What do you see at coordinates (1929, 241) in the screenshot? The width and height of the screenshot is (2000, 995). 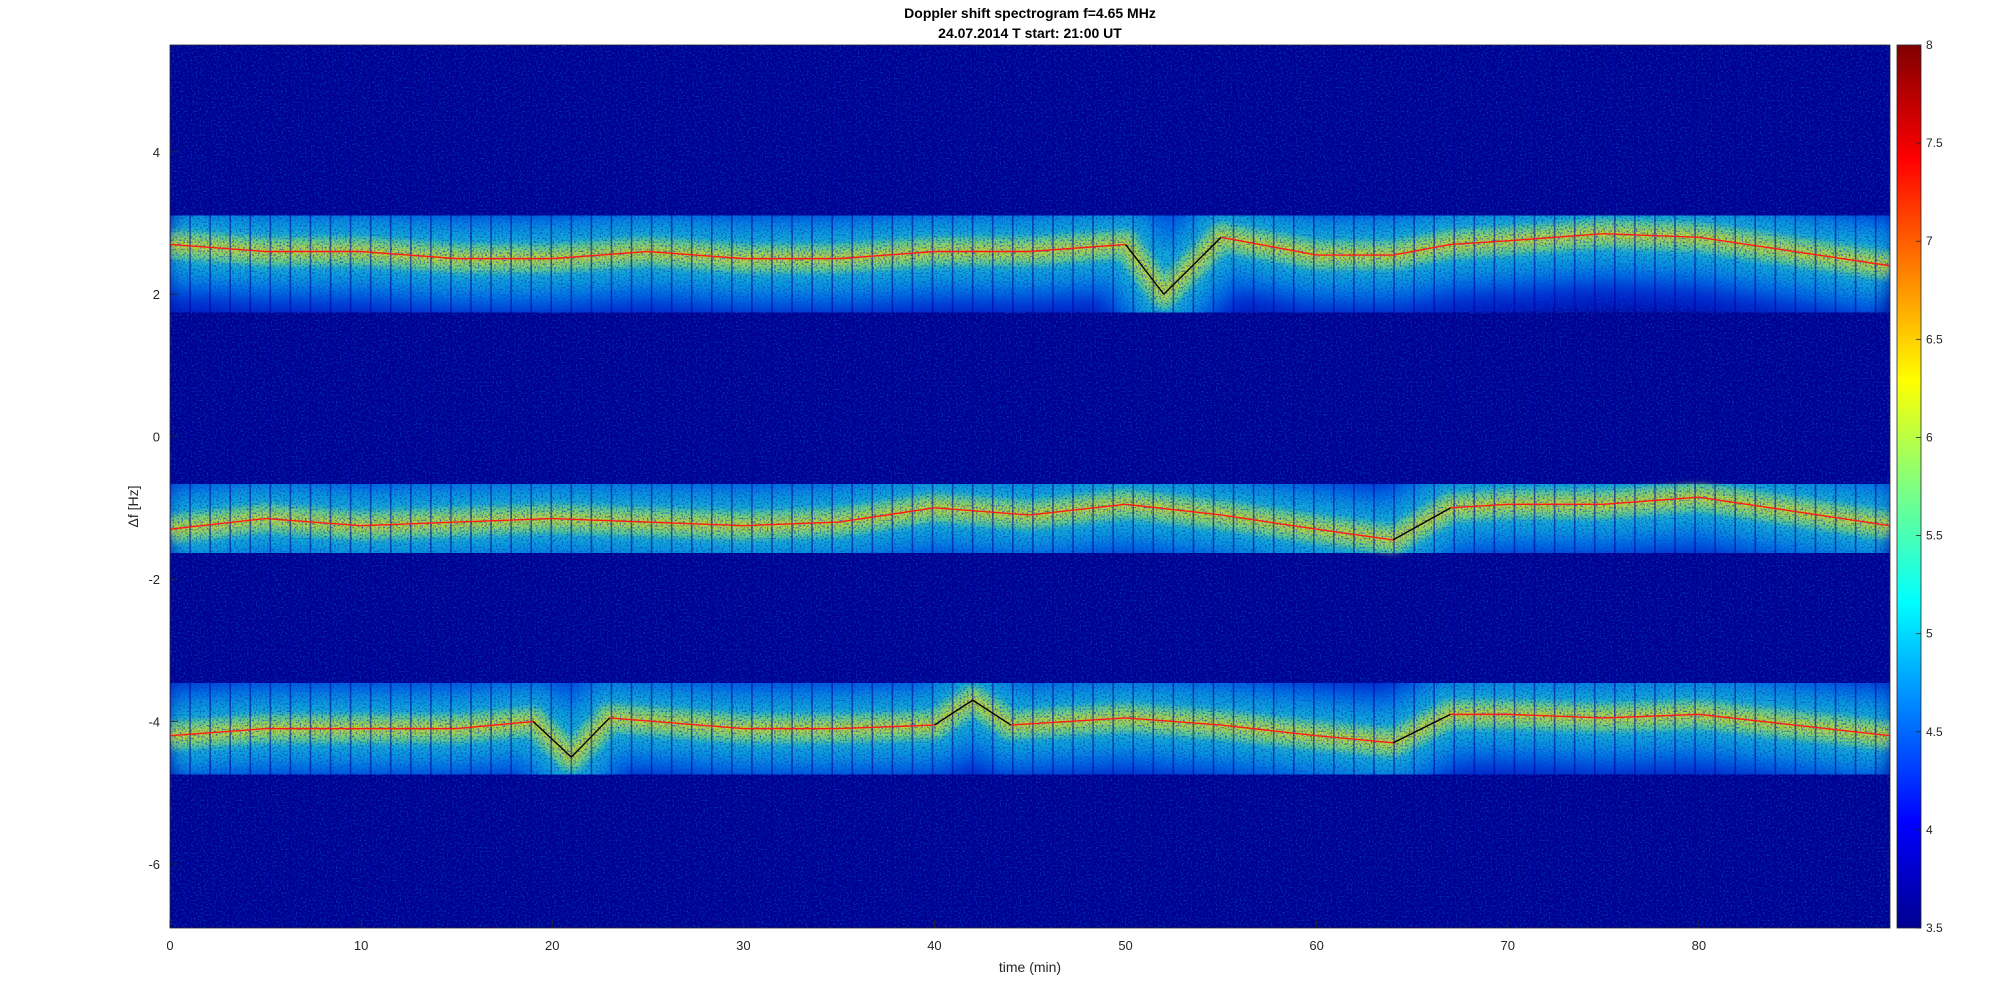 I see `colorbar-tick-label: 7` at bounding box center [1929, 241].